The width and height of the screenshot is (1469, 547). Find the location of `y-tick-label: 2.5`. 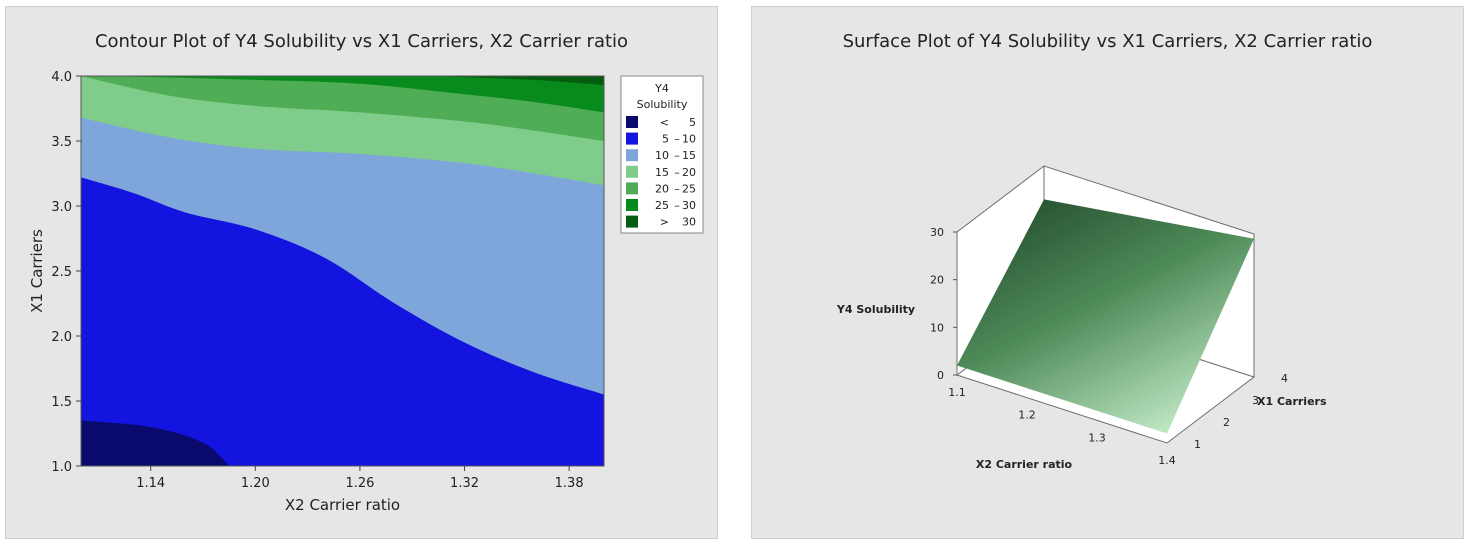

y-tick-label: 2.5 is located at coordinates (61, 272).